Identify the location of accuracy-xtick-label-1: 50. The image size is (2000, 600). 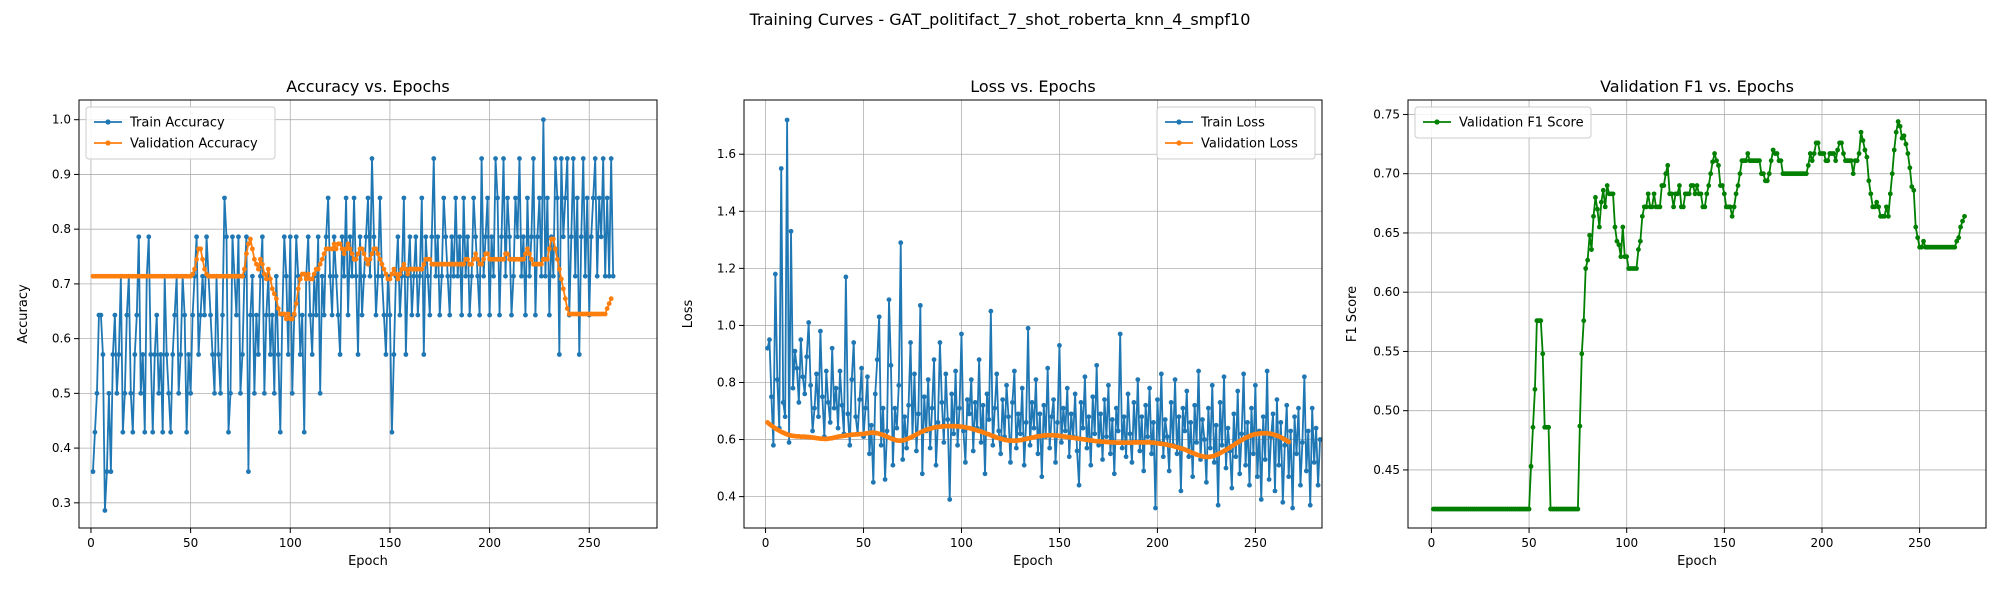
(190, 543).